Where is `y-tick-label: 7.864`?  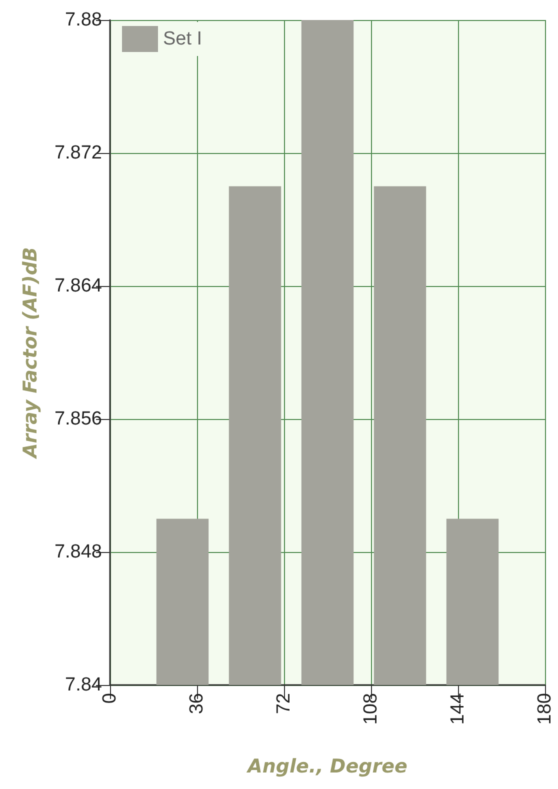
y-tick-label: 7.864 is located at coordinates (78, 286).